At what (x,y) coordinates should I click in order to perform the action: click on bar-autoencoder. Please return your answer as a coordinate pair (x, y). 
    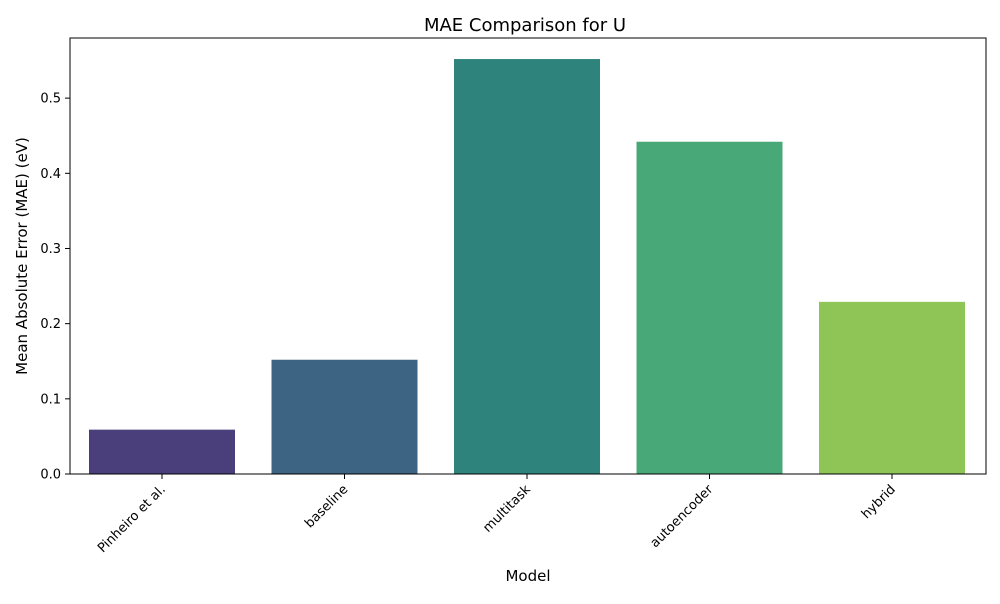
    Looking at the image, I should click on (709, 308).